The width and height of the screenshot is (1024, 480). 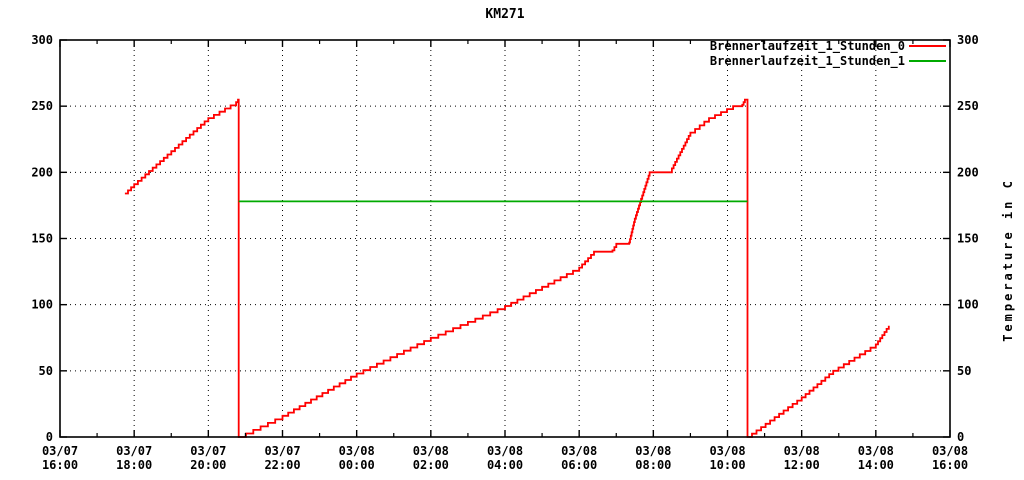 I want to click on y-axis-tick-label: 50, so click(x=46, y=371).